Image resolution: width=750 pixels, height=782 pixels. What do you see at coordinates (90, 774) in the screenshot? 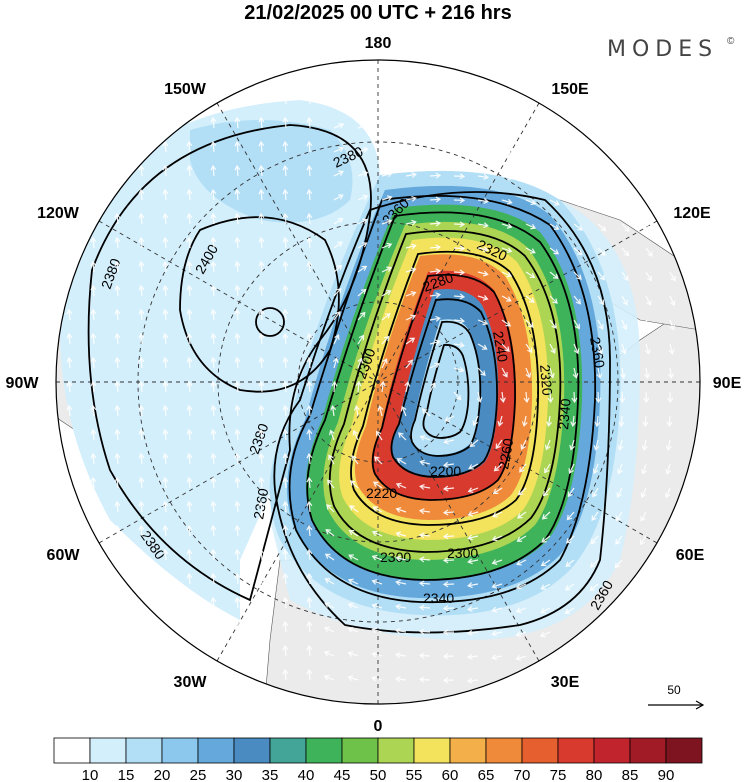
I see `colorbar-tick-label: 10` at bounding box center [90, 774].